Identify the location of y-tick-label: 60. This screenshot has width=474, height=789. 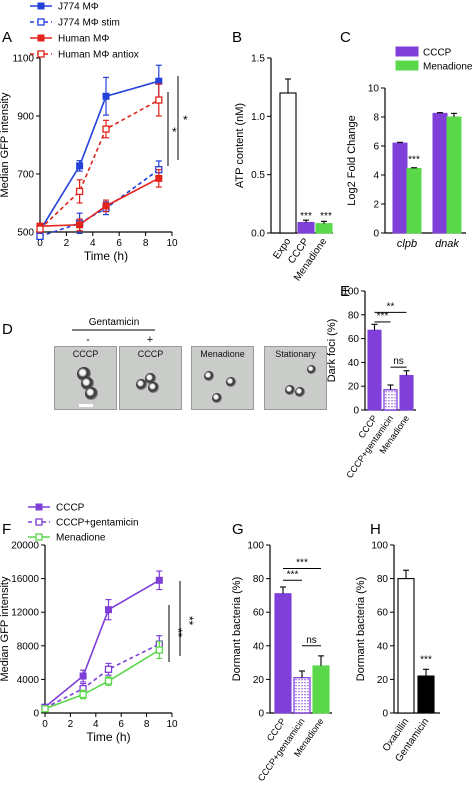
(354, 339).